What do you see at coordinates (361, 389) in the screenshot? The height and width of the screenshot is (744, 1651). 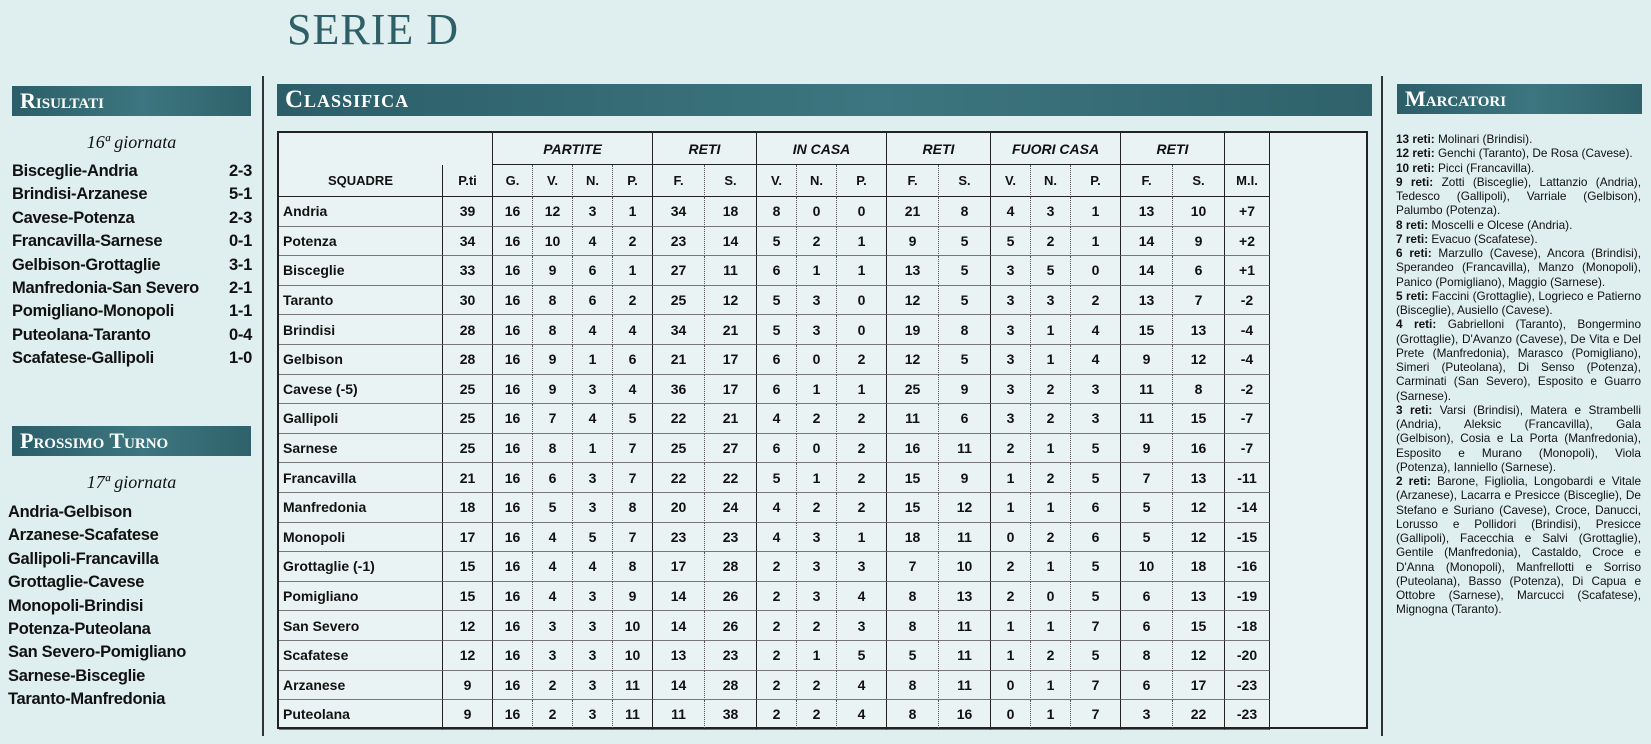 I see `team-name: Cavese (-5)` at bounding box center [361, 389].